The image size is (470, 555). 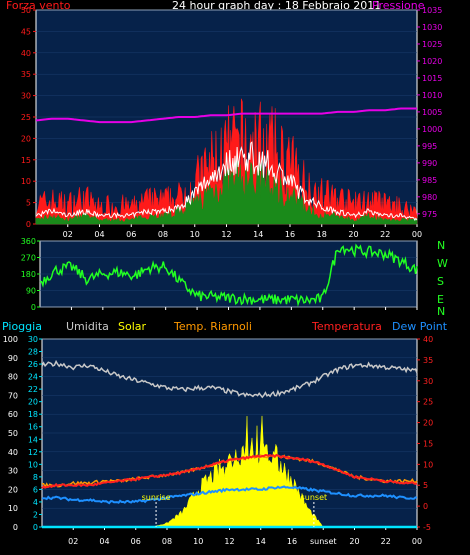 I want to click on temp-tick-label-0: -5, so click(x=427, y=527).